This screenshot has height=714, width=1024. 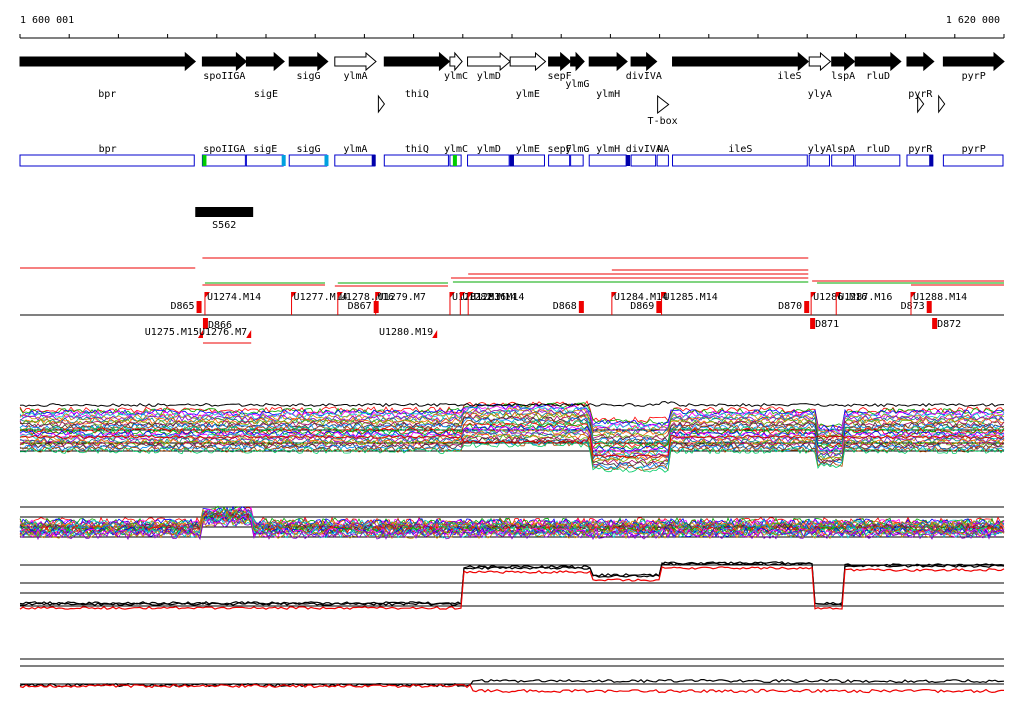 What do you see at coordinates (843, 76) in the screenshot?
I see `gene-label-lspA: lspA` at bounding box center [843, 76].